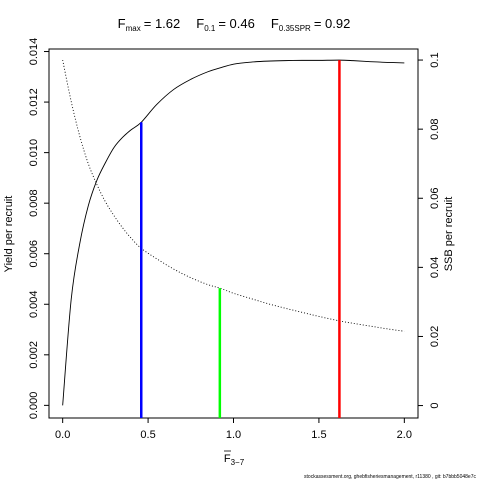 This screenshot has height=480, width=480. What do you see at coordinates (295, 28) in the screenshot?
I see `title-f035-subscript: 0.35SPR` at bounding box center [295, 28].